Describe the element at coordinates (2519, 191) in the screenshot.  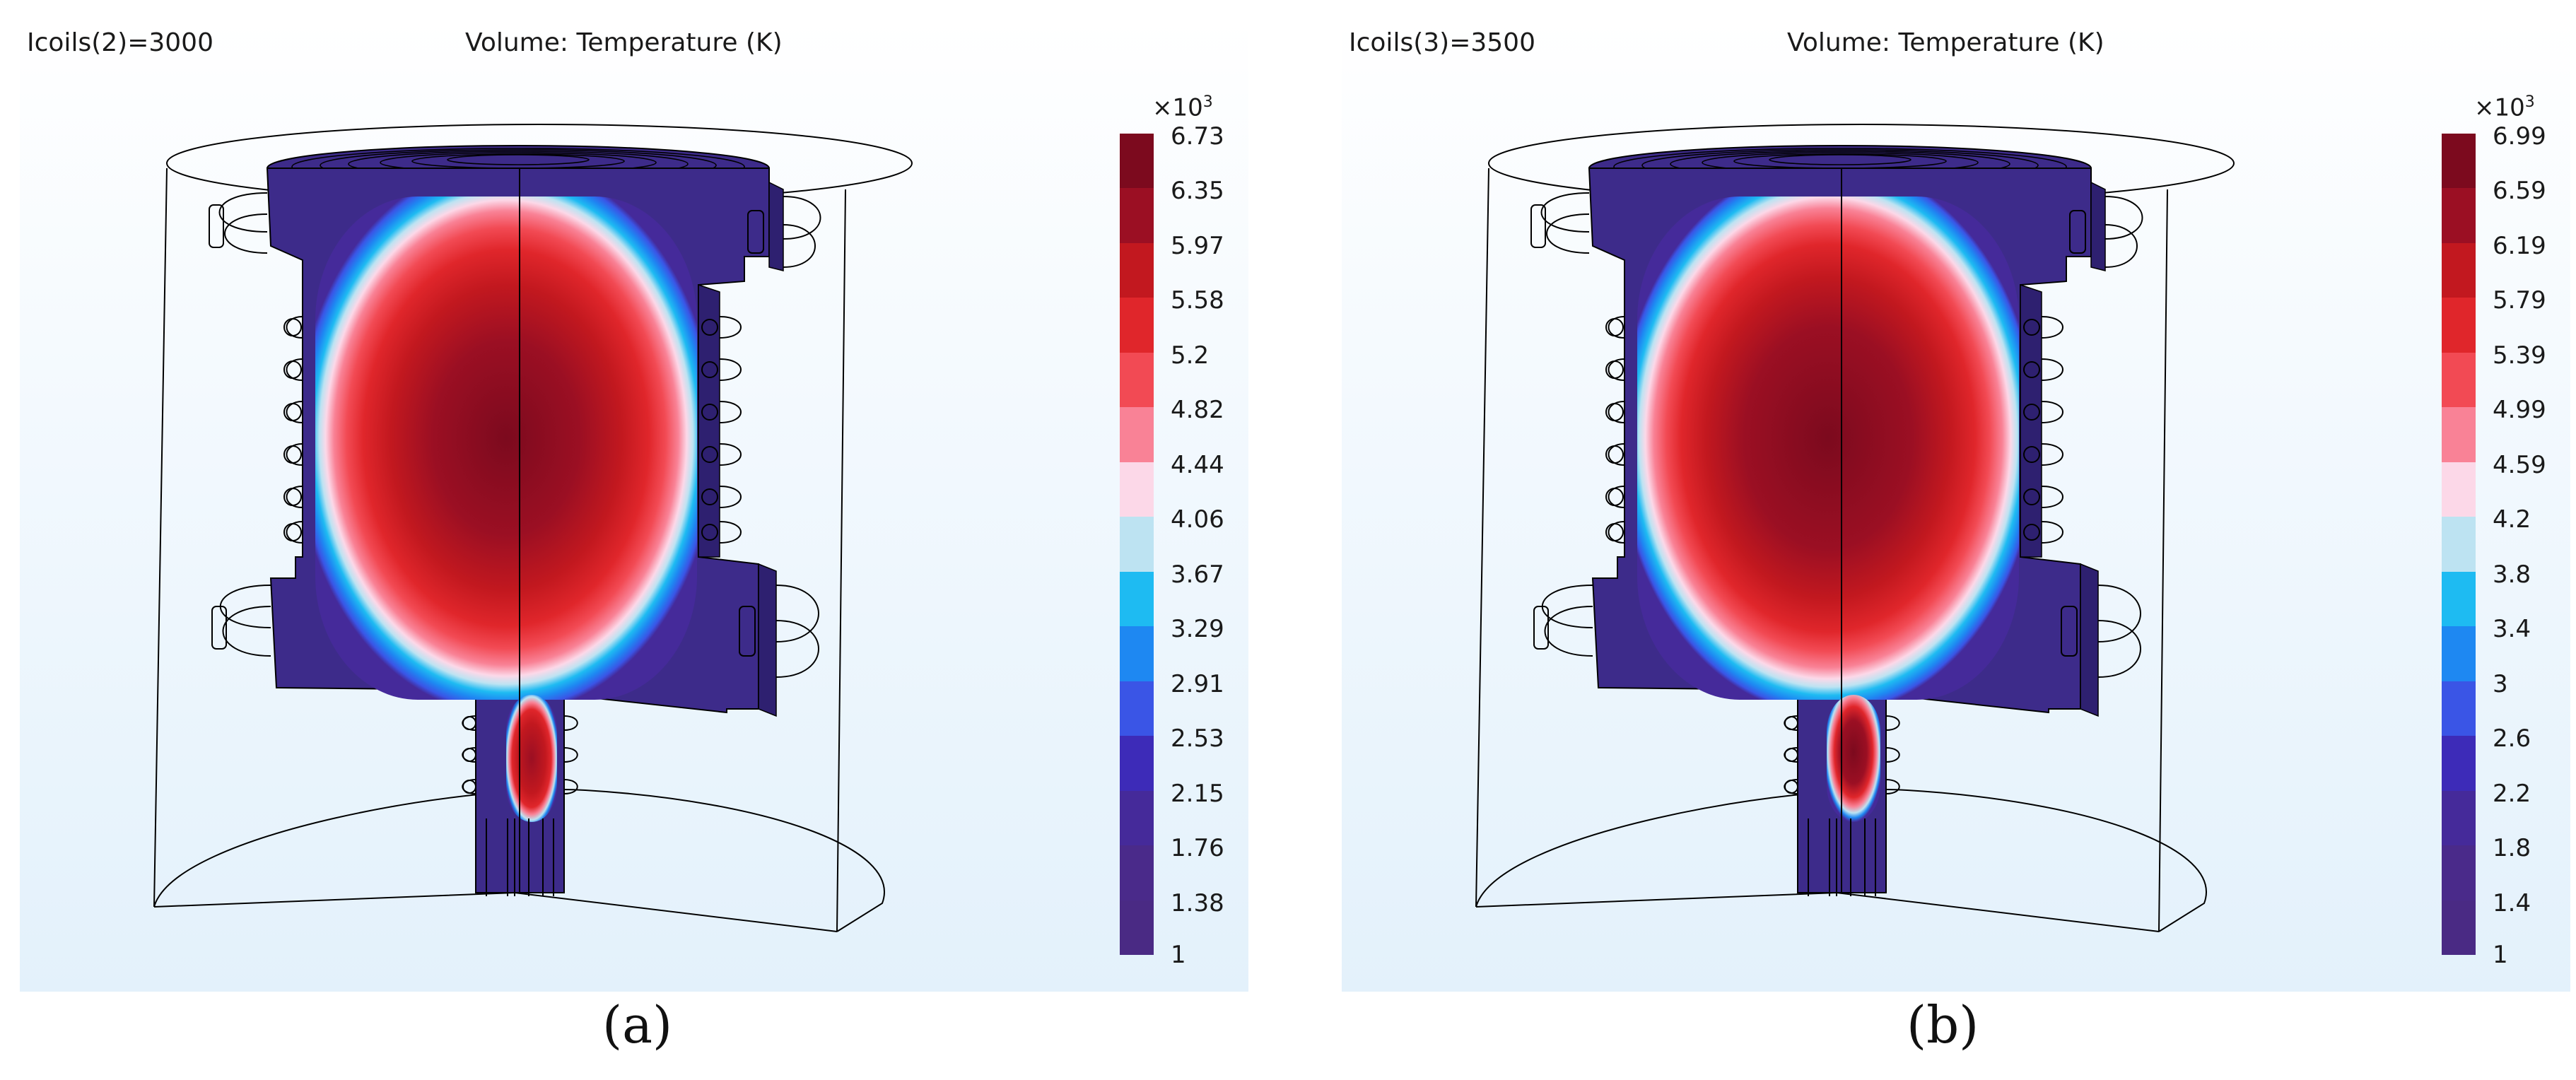
I see `colorbar-tick: 6.59` at that location.